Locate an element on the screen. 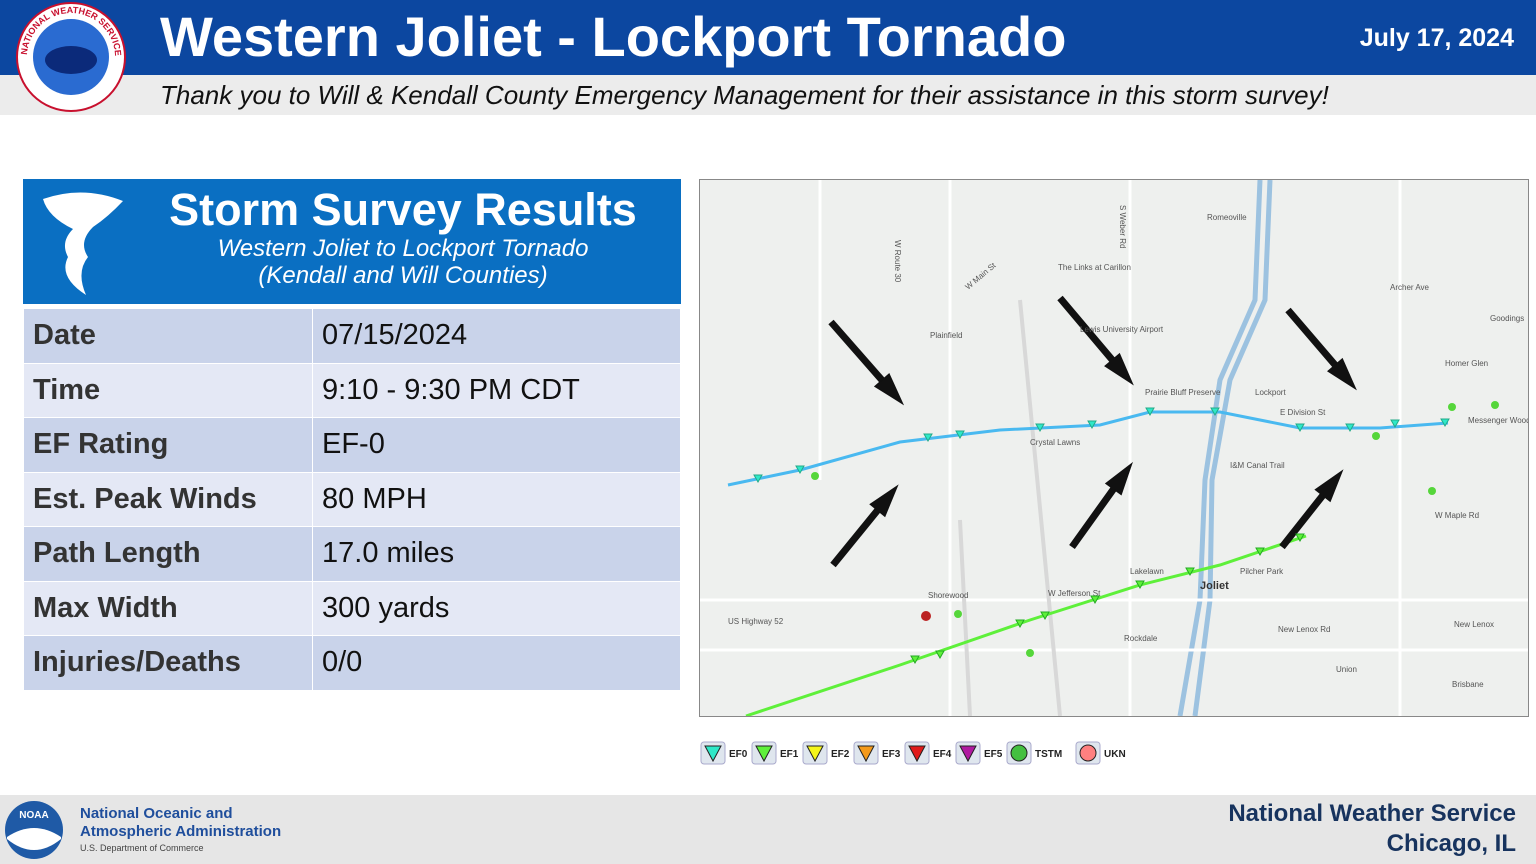 The height and width of the screenshot is (864, 1536). tornado-shape is located at coordinates (83, 243).